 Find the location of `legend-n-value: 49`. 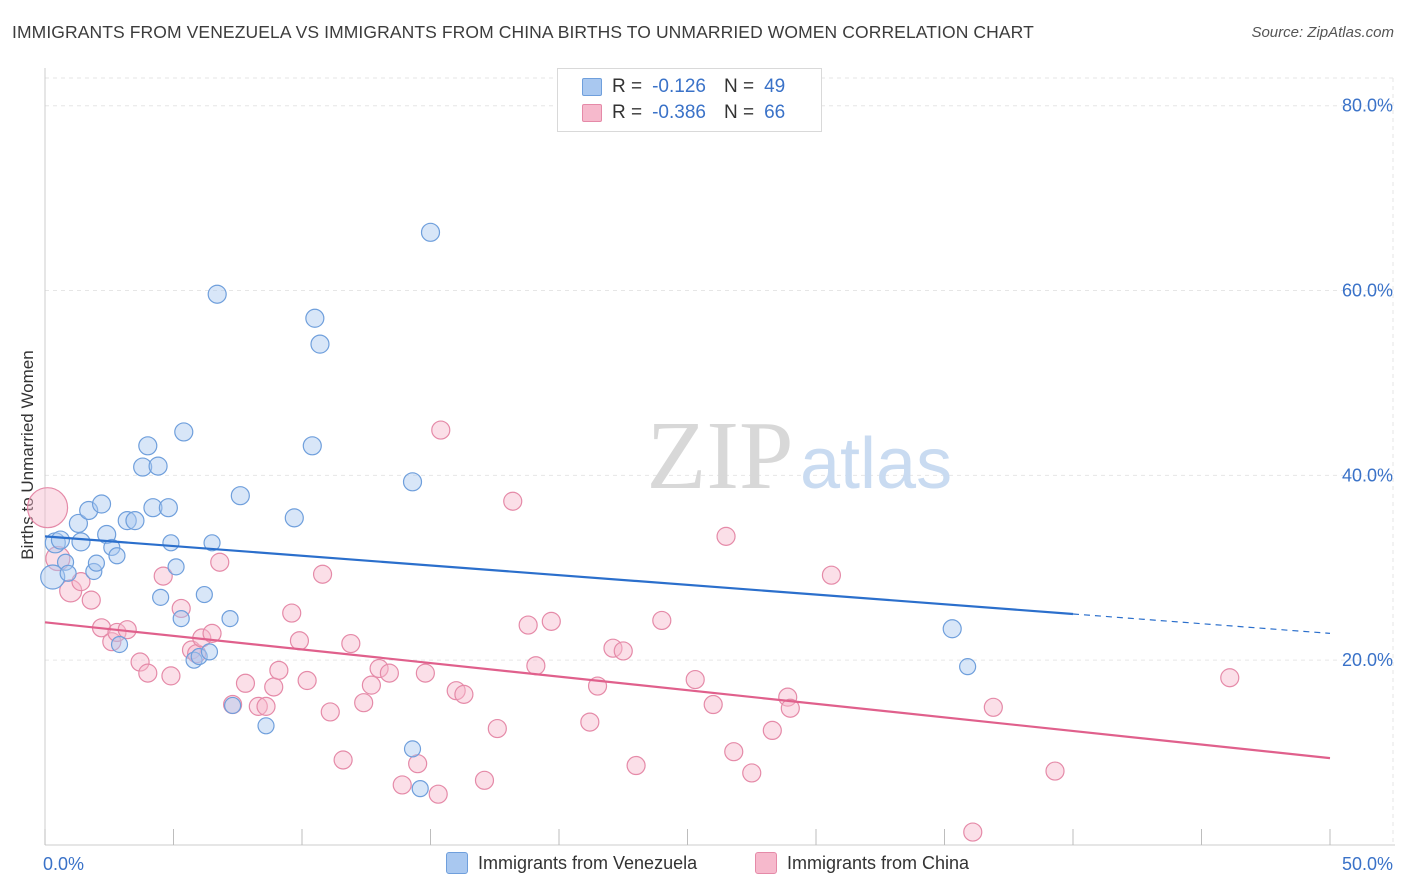

legend-n-value: 49 is located at coordinates (775, 86).